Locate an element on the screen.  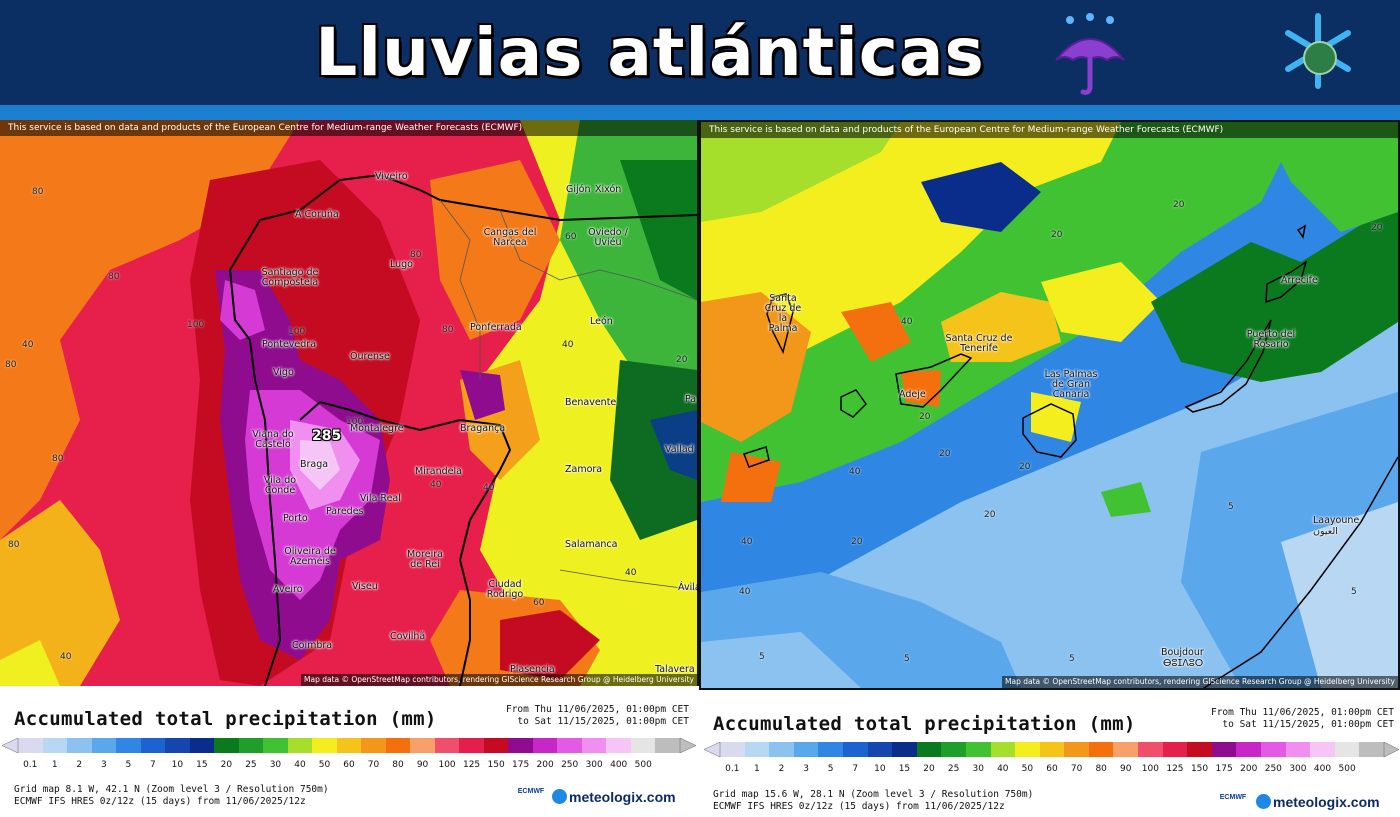
city-label: Braga is located at coordinates (314, 464).